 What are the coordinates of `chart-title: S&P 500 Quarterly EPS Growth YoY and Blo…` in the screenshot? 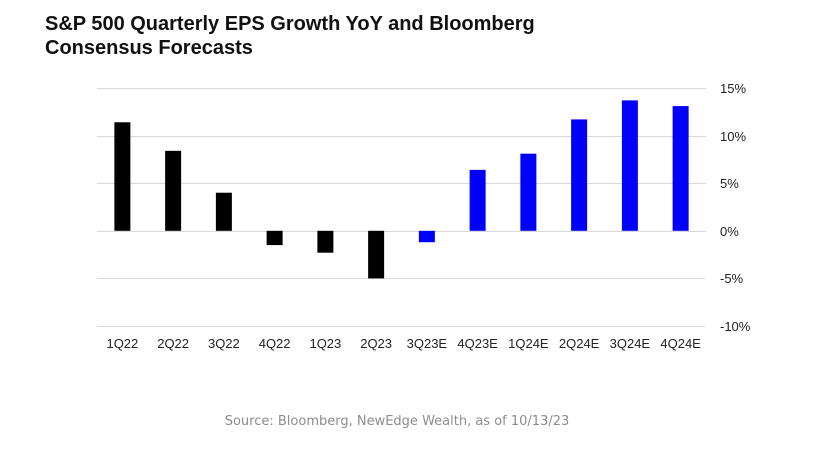 It's located at (345, 36).